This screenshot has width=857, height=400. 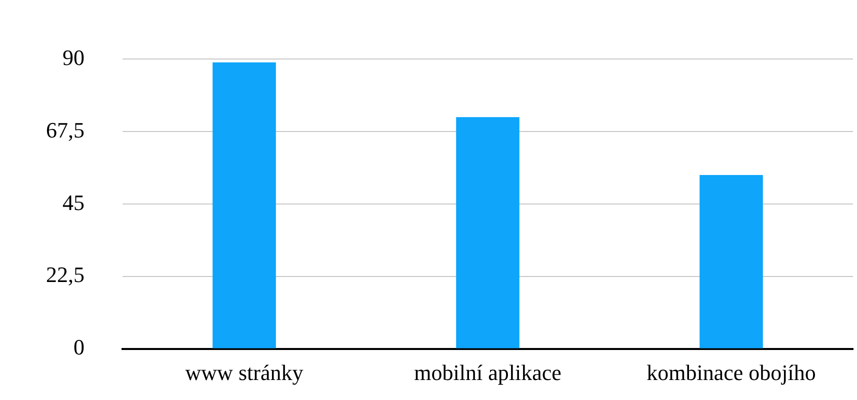 I want to click on x-tick-label: kombinace obojího, so click(x=731, y=372).